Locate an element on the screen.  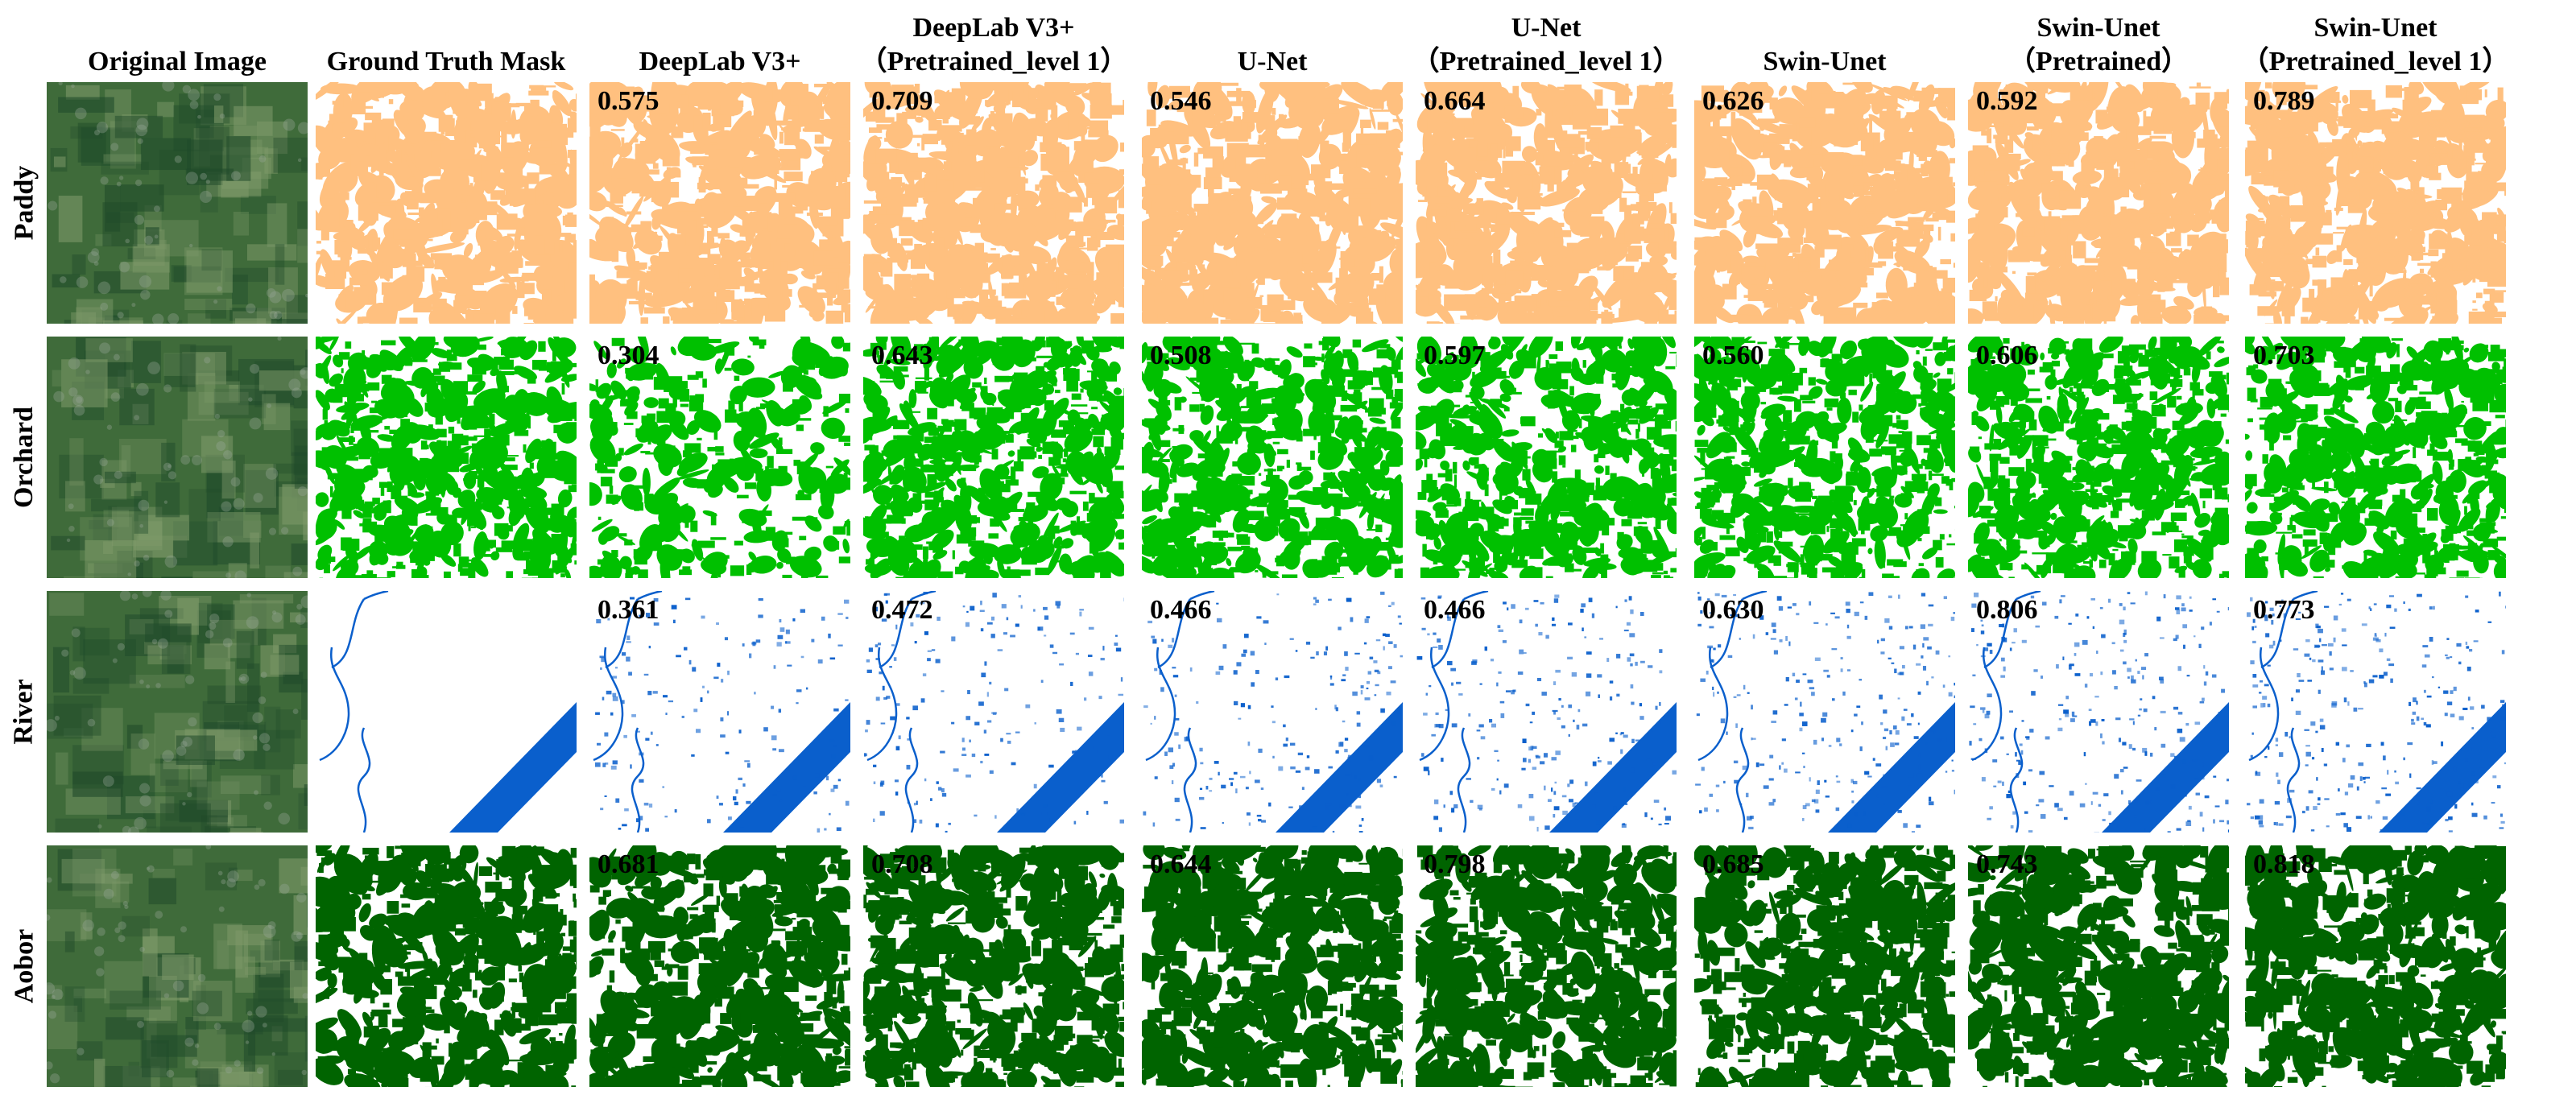
score-label: 0.466 is located at coordinates (1181, 610).